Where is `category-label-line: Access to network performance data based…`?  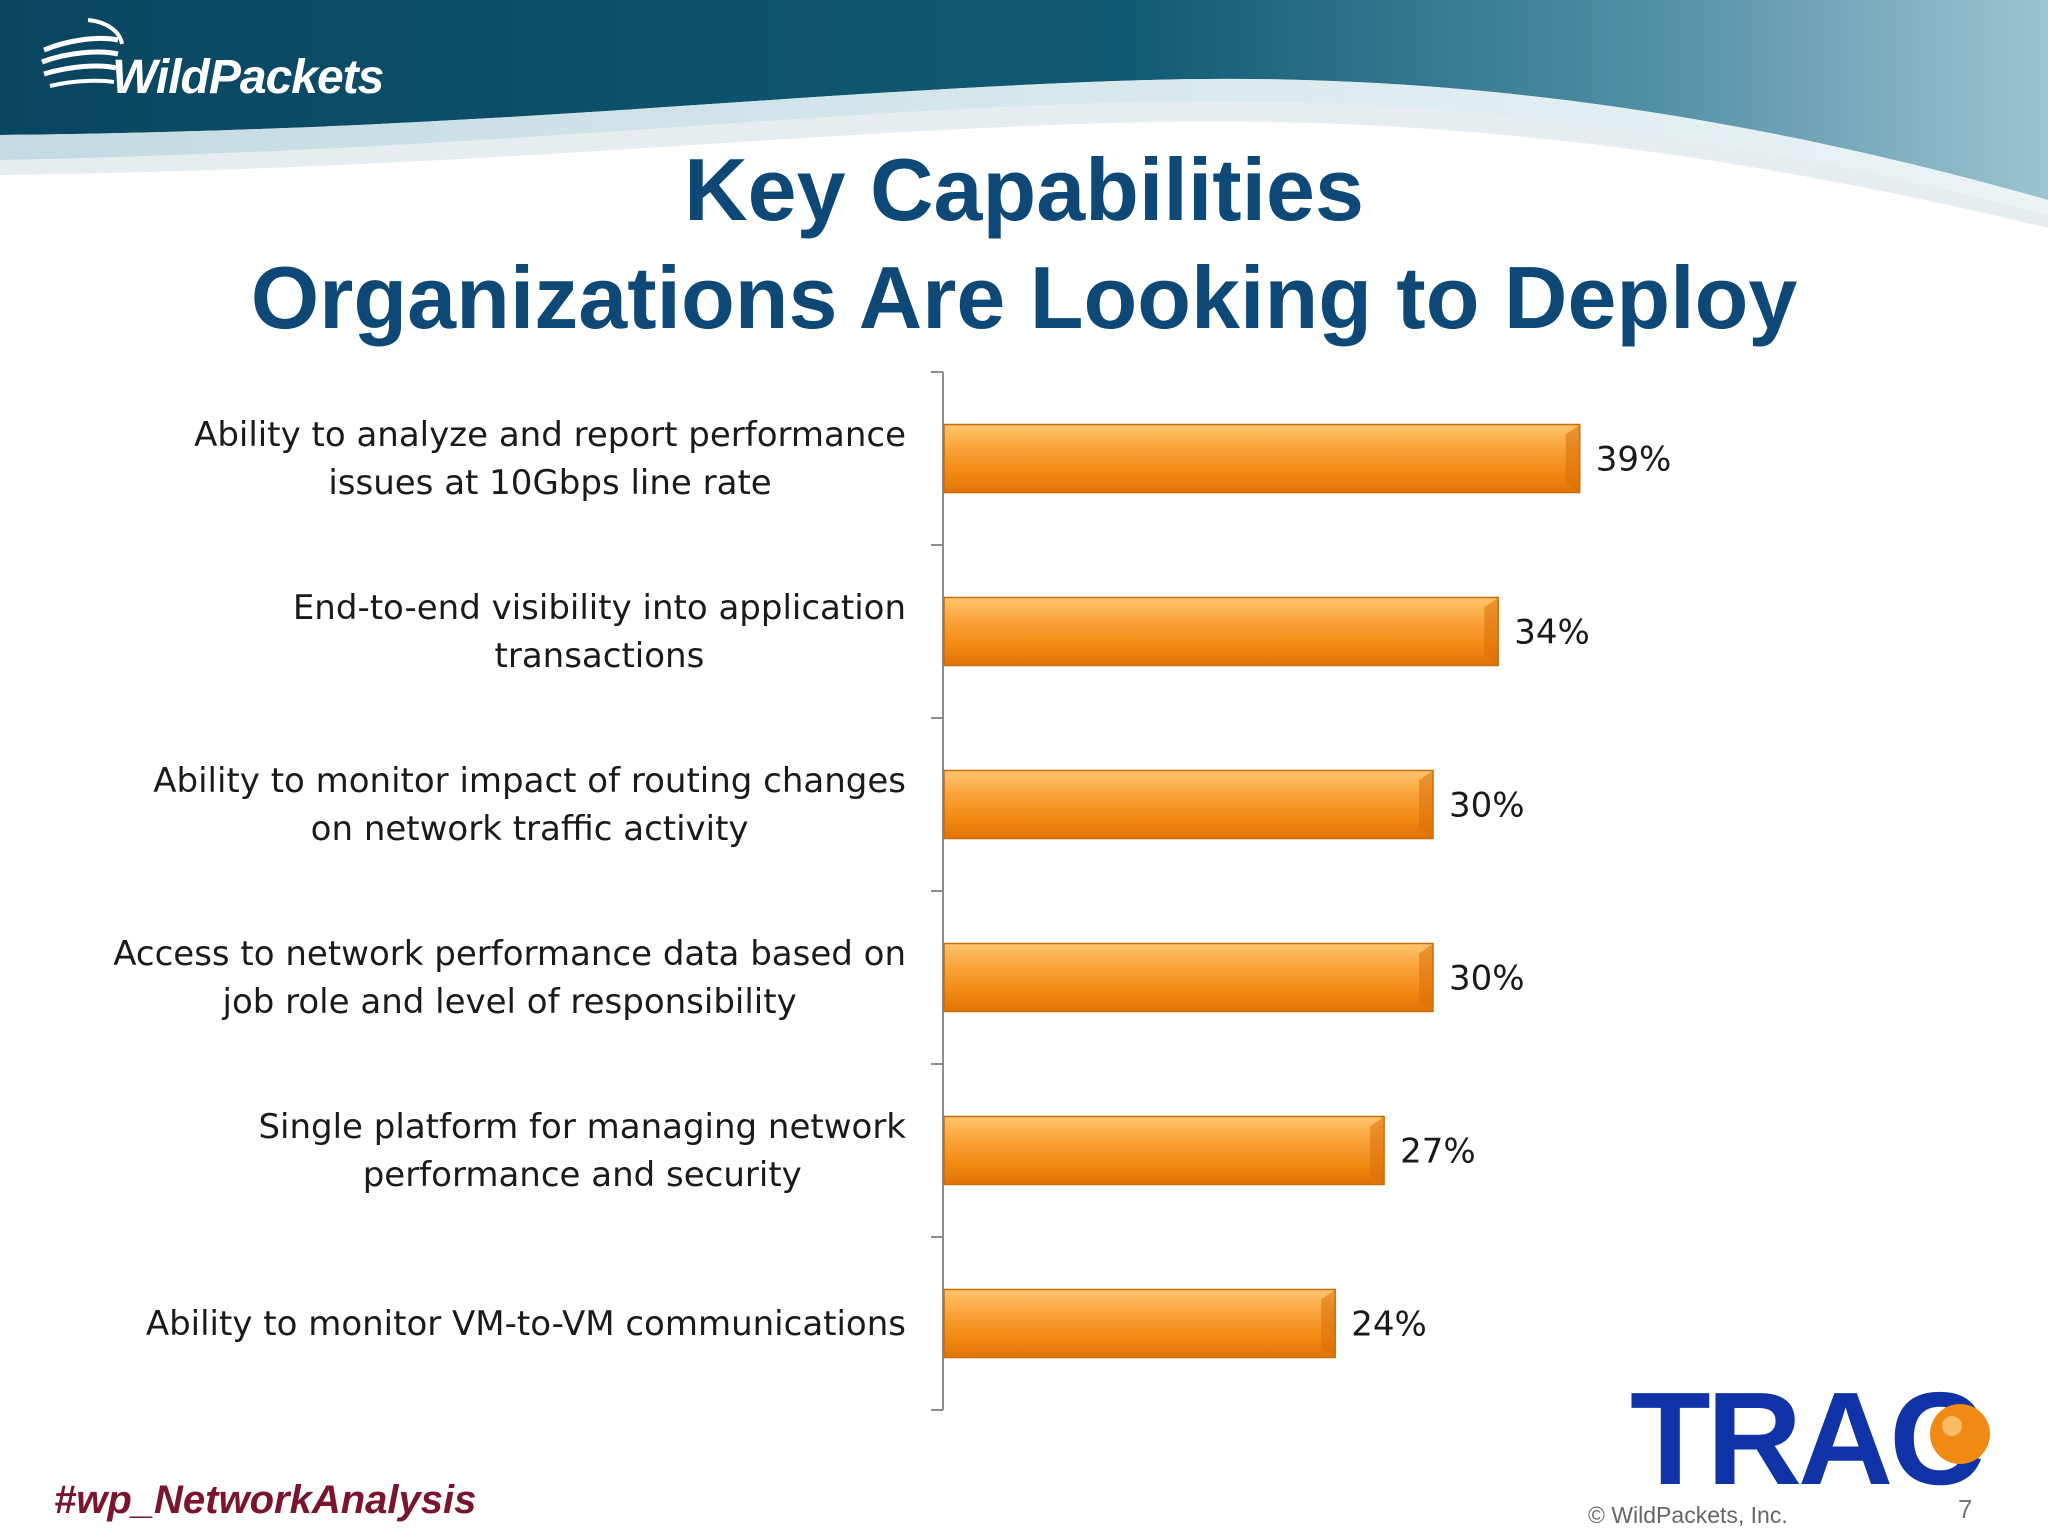 category-label-line: Access to network performance data based… is located at coordinates (509, 953).